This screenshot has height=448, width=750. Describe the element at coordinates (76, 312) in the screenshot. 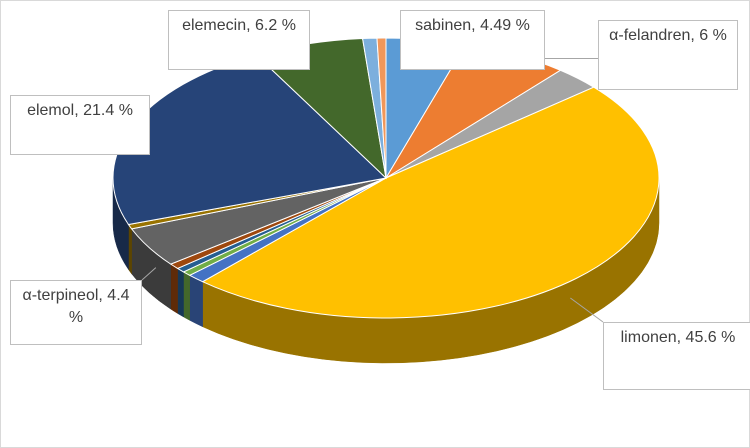

I see `data-label: α-terpineol, 4.4 %` at that location.